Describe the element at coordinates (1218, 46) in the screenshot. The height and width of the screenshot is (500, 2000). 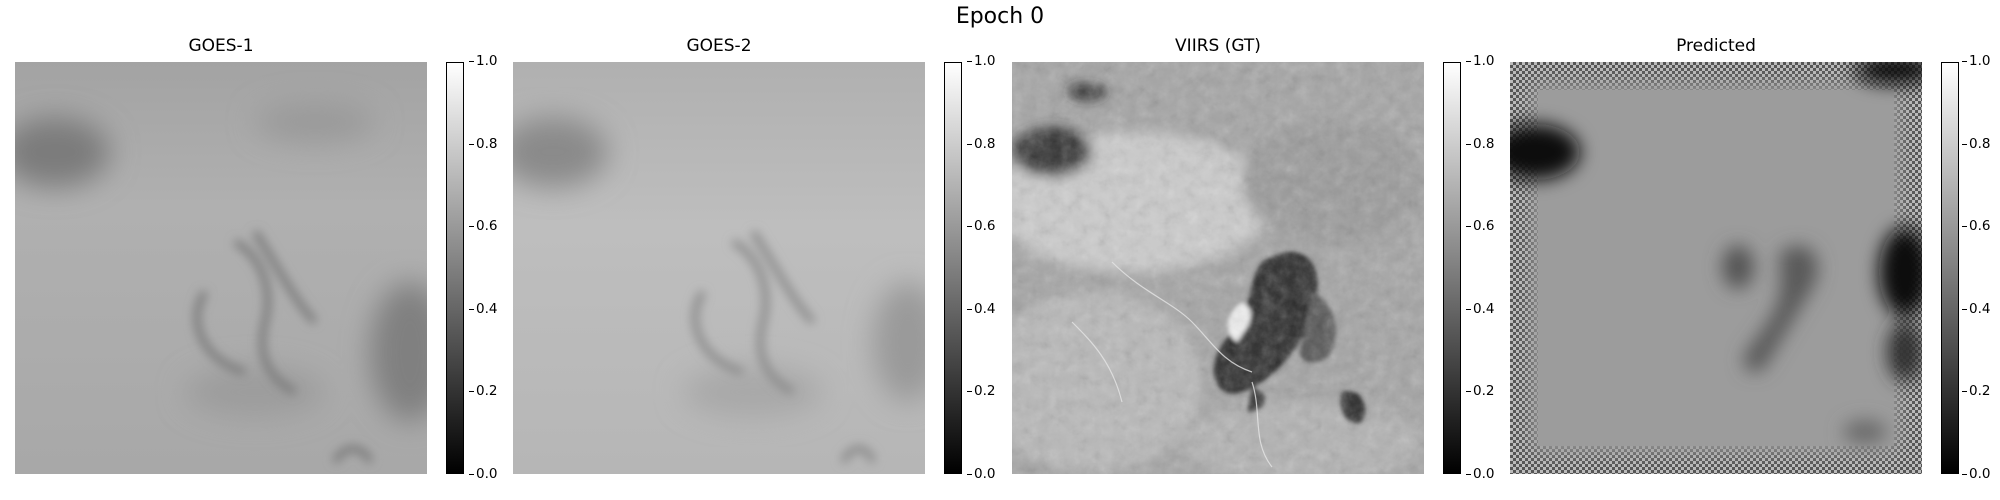
I see `panel-title-viirs-gt: VIIRS (GT)` at that location.